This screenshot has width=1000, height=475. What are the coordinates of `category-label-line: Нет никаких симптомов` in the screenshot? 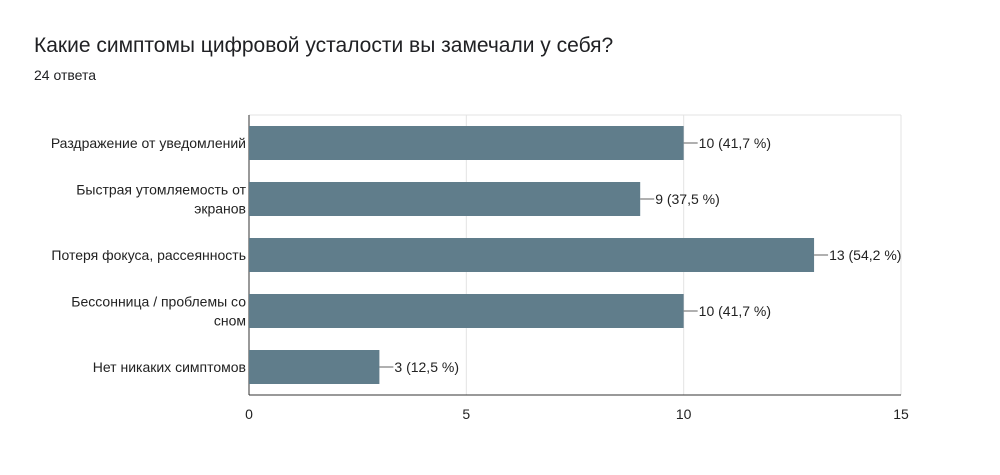 It's located at (169, 367).